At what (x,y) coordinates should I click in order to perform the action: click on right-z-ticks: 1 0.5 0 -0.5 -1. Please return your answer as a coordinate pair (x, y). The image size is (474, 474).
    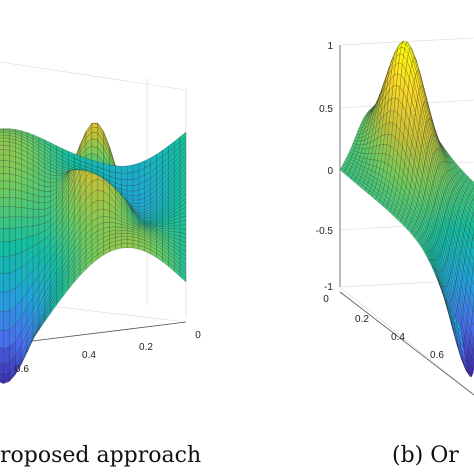
    Looking at the image, I should click on (325, 167).